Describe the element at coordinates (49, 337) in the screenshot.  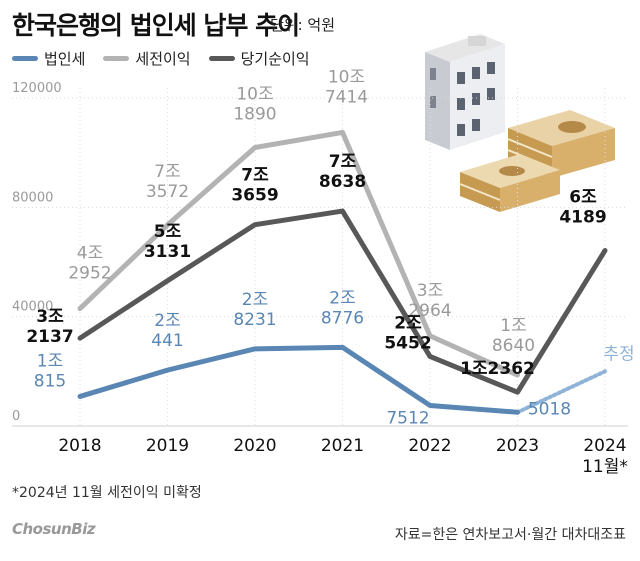
I see `data-label-net: 2137` at that location.